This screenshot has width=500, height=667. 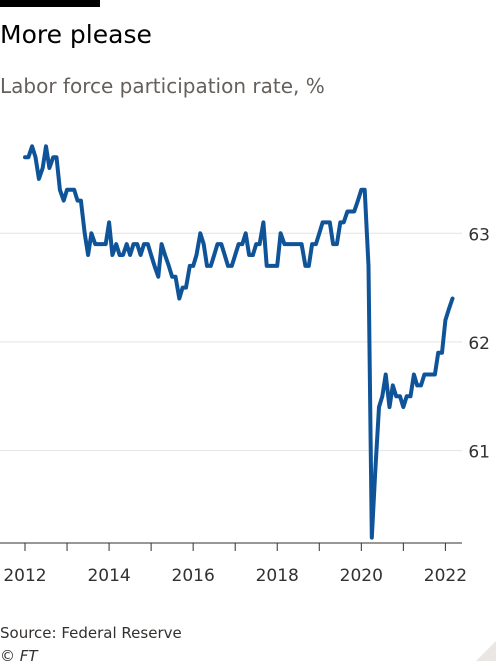 What do you see at coordinates (445, 576) in the screenshot?
I see `x-tick-label: 2022` at bounding box center [445, 576].